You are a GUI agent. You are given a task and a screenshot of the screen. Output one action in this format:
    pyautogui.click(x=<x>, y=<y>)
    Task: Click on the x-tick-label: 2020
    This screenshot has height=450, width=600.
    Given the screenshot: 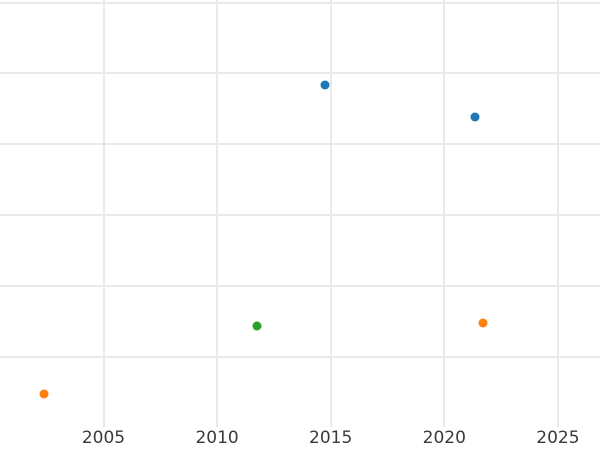 What is the action you would take?
    pyautogui.click(x=444, y=438)
    